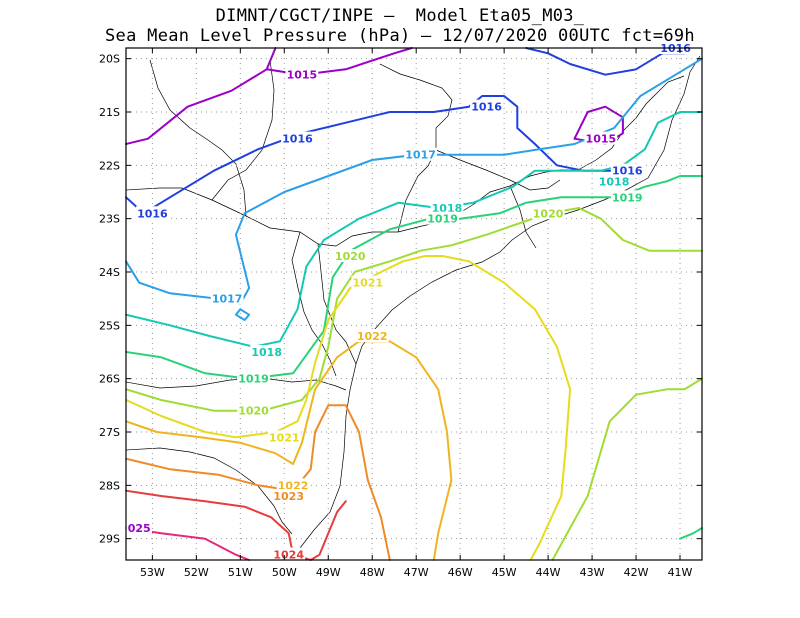 This screenshot has width=800, height=618. I want to click on y-tick-label: 27S, so click(109, 432).